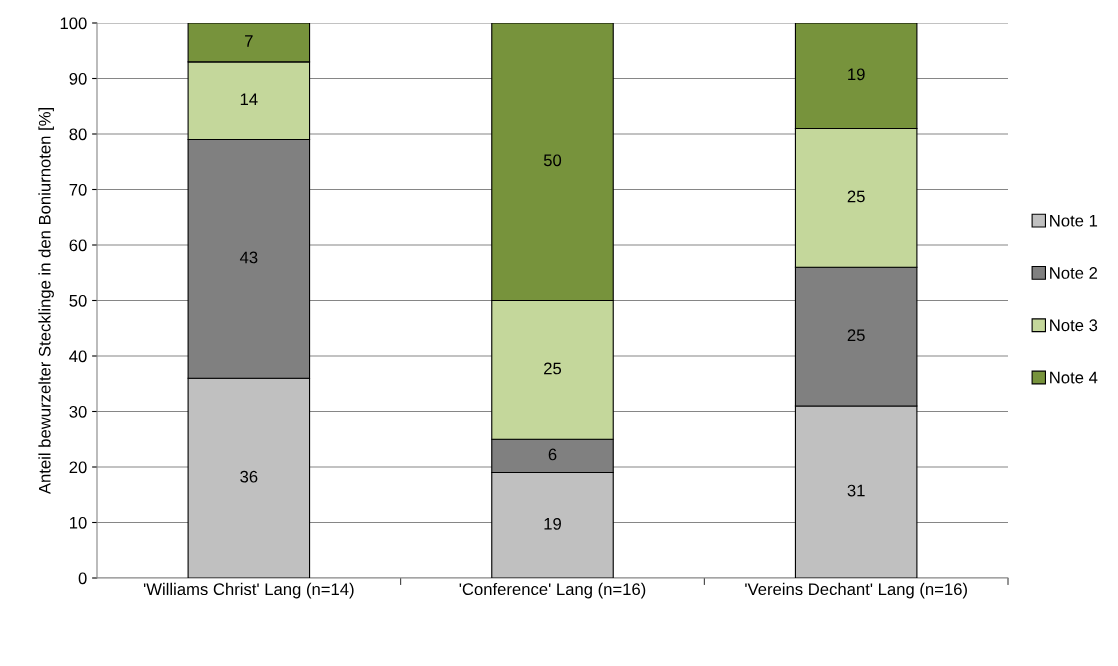 The image size is (1118, 666). I want to click on x-tick-label: 'Williams Christ' Lang (n=14), so click(248, 590).